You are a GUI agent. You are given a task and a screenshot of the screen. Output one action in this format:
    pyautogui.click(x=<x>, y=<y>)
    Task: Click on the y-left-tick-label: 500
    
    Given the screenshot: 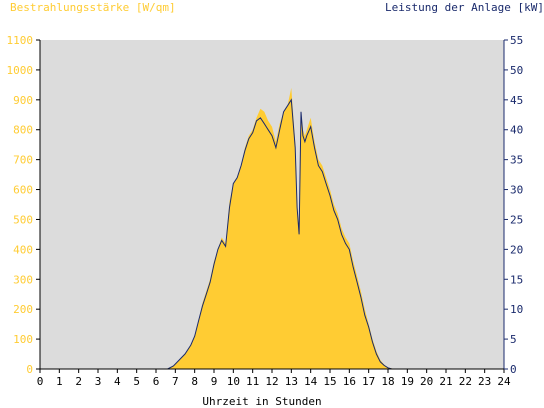 What is the action you would take?
    pyautogui.click(x=23, y=219)
    